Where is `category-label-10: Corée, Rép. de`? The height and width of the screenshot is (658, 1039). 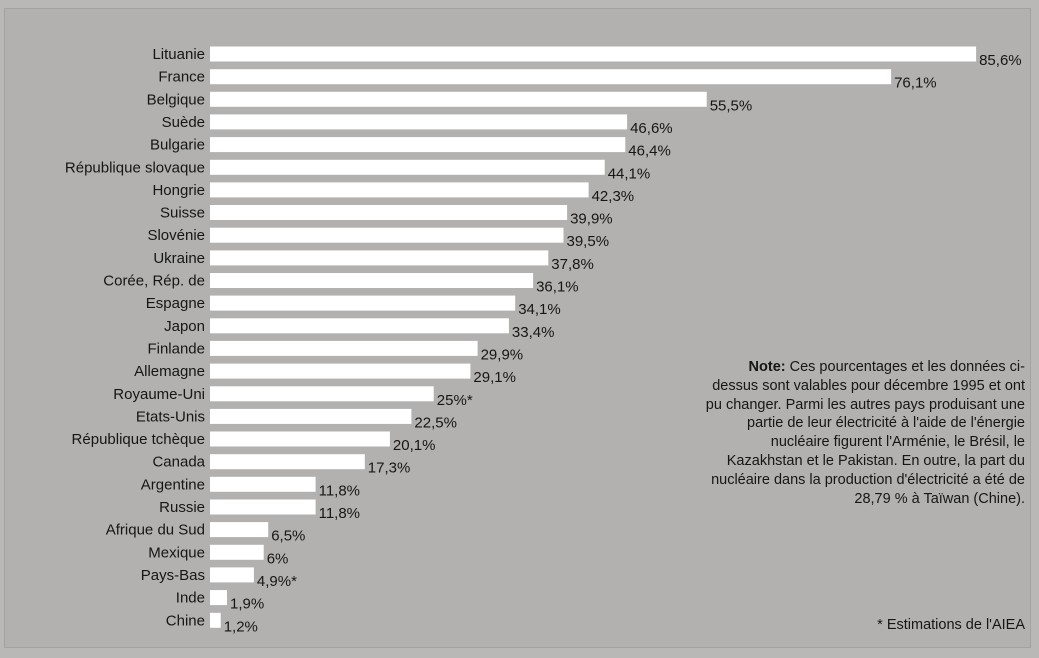 category-label-10: Corée, Rép. de is located at coordinates (154, 281).